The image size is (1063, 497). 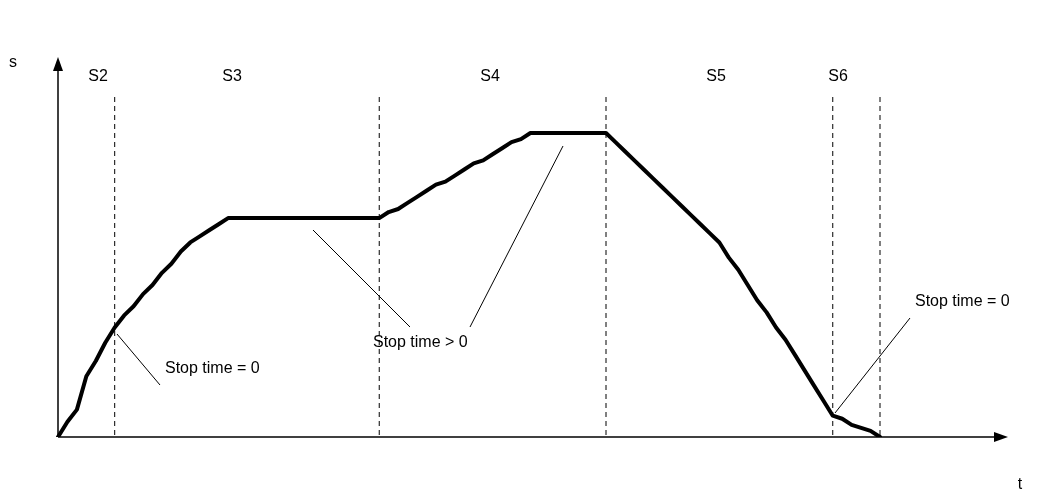 I want to click on text: Stop time = 0, so click(x=962, y=301).